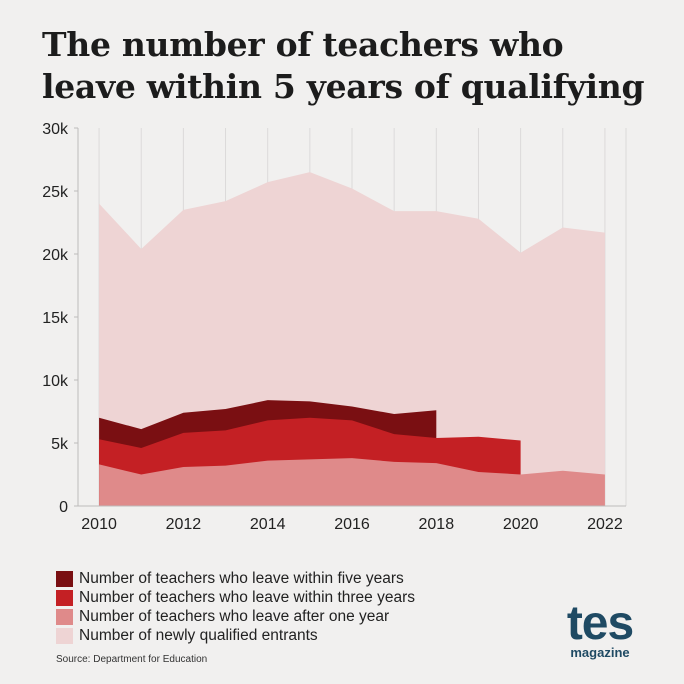  Describe the element at coordinates (605, 524) in the screenshot. I see `x-tick-label: 2022` at that location.